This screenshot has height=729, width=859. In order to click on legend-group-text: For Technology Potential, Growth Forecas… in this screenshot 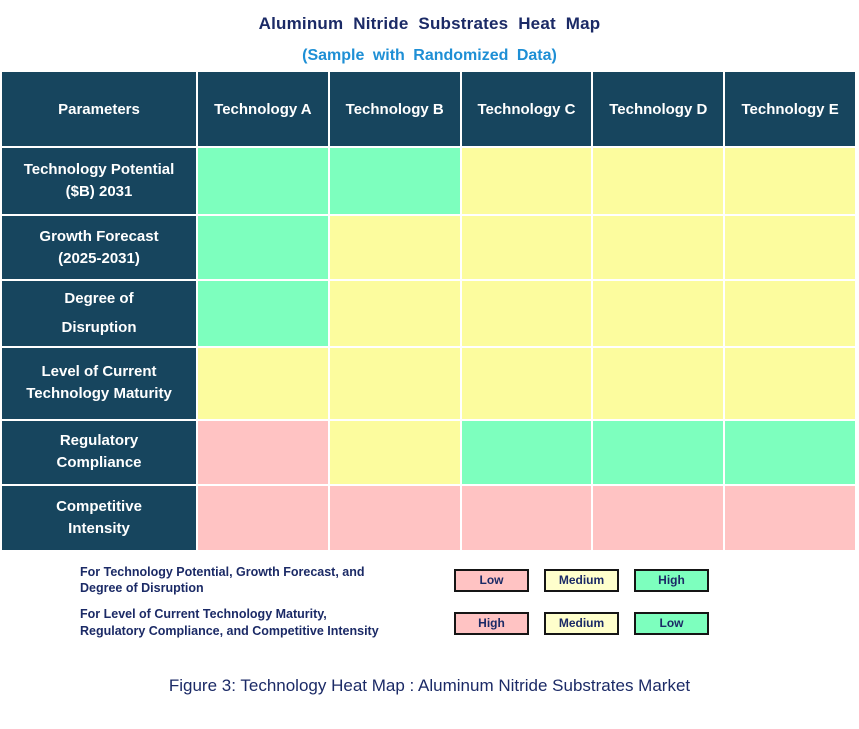, I will do `click(259, 581)`.